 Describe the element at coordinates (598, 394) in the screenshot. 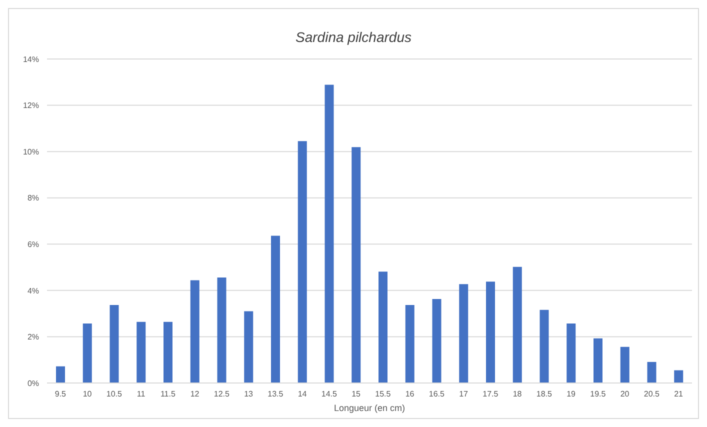

I see `x-tick-label: 19.5` at that location.